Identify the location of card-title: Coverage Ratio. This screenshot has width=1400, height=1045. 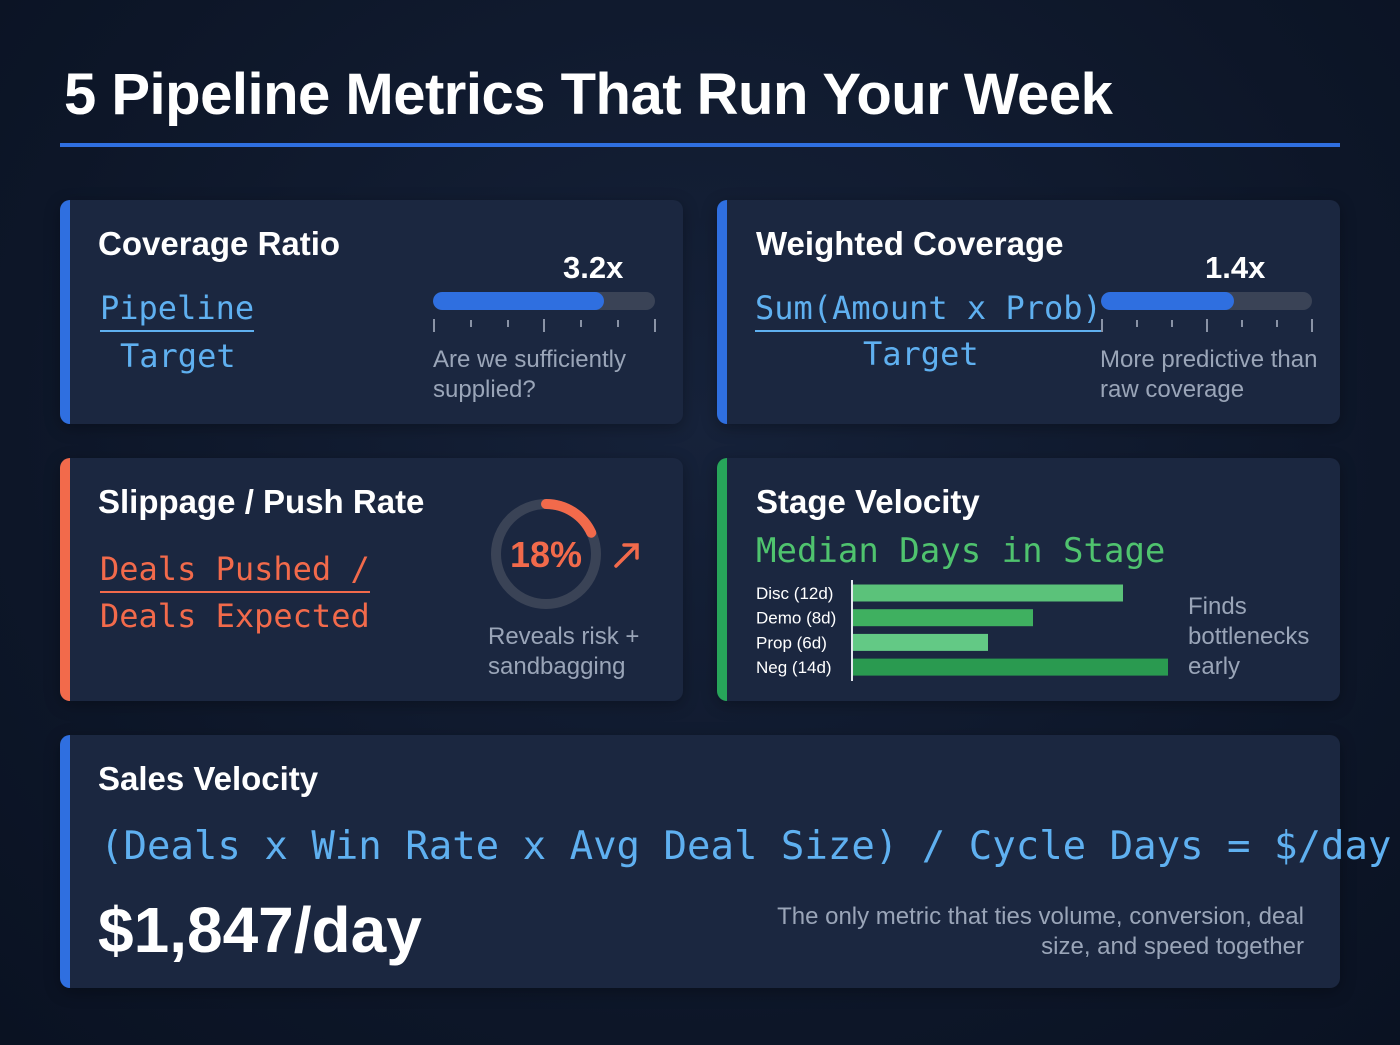
(219, 243).